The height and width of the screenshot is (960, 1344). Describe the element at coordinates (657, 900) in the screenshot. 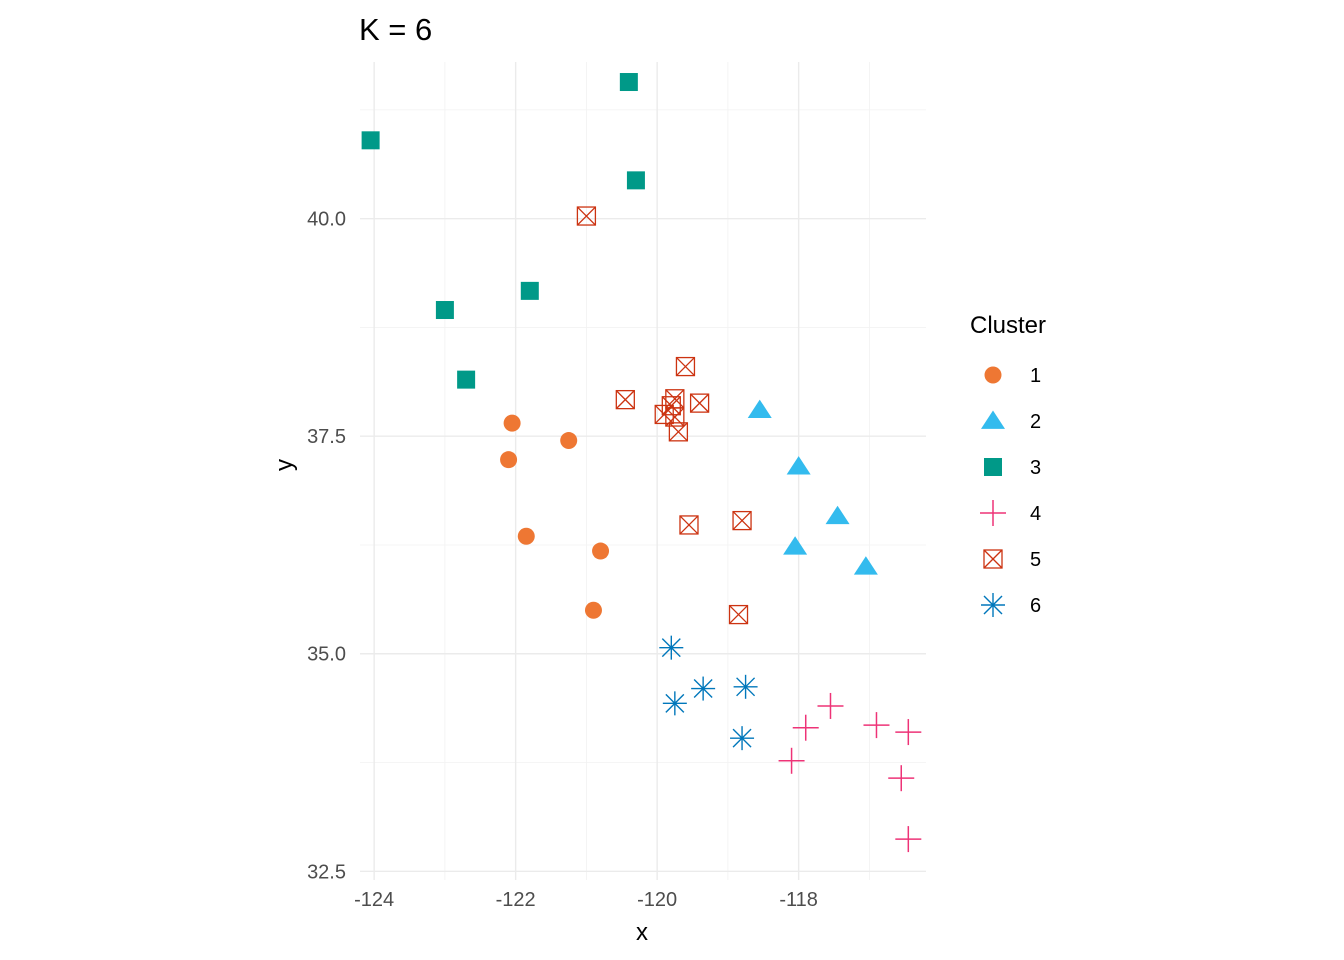

I see `x-tick-label: -120` at that location.